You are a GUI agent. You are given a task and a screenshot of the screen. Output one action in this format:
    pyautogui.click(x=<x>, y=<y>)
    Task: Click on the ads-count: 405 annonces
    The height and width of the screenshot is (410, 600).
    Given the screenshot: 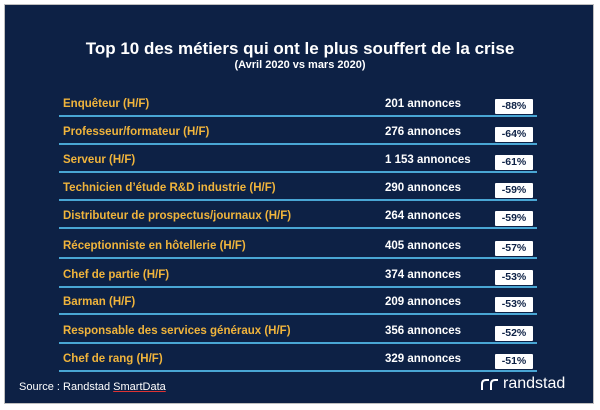 What is the action you would take?
    pyautogui.click(x=423, y=246)
    